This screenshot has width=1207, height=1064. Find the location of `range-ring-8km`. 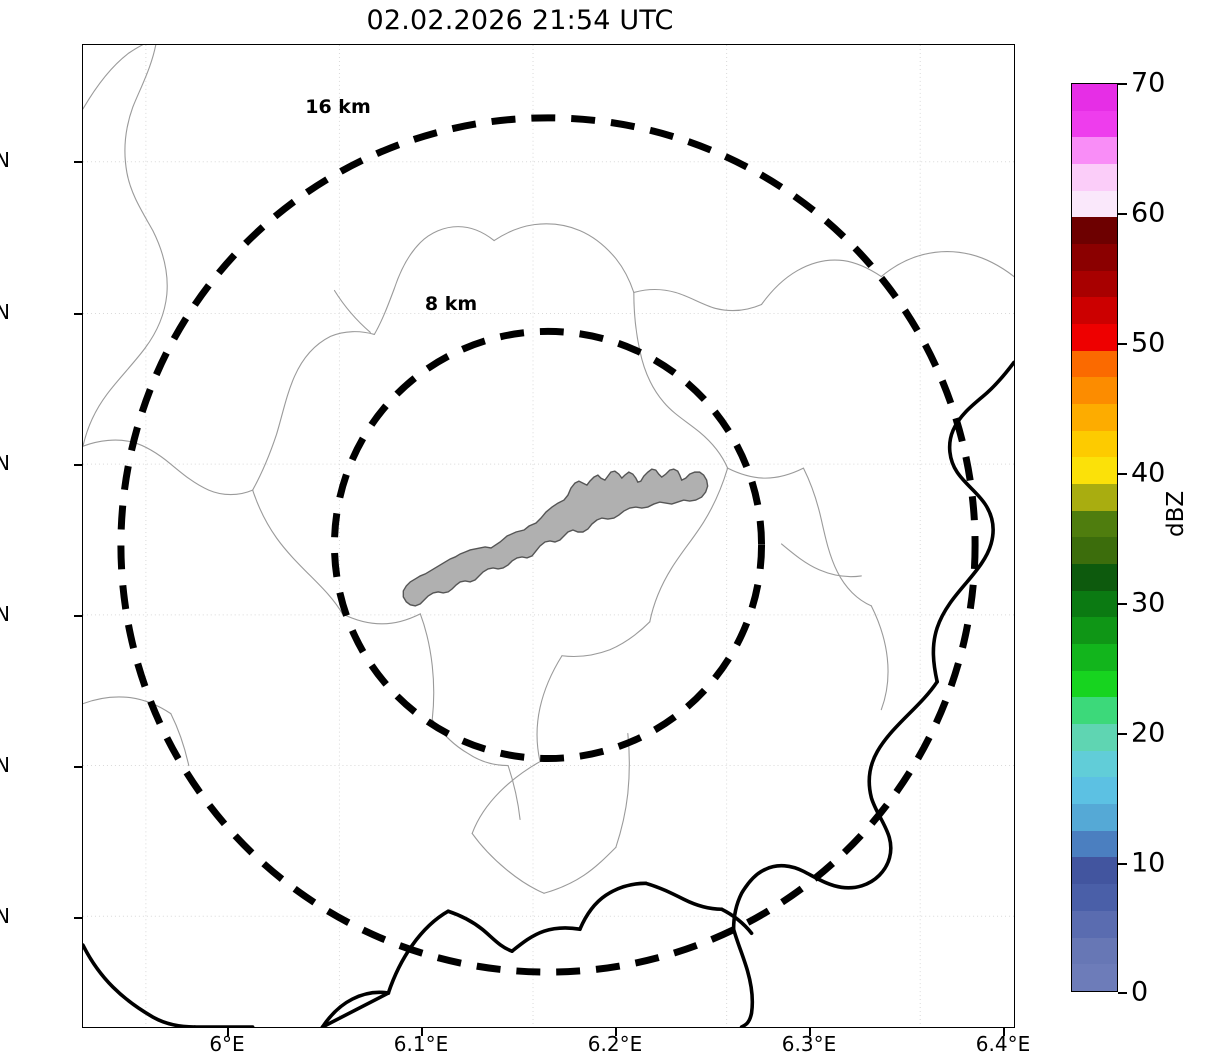

range-ring-8km is located at coordinates (548, 545).